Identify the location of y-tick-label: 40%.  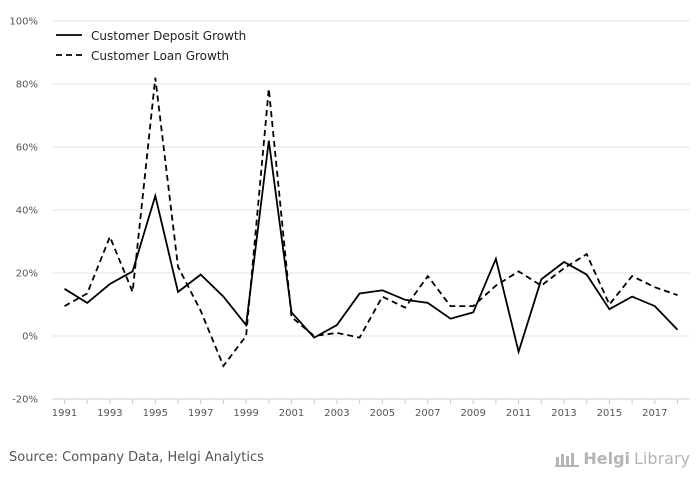
(27, 211).